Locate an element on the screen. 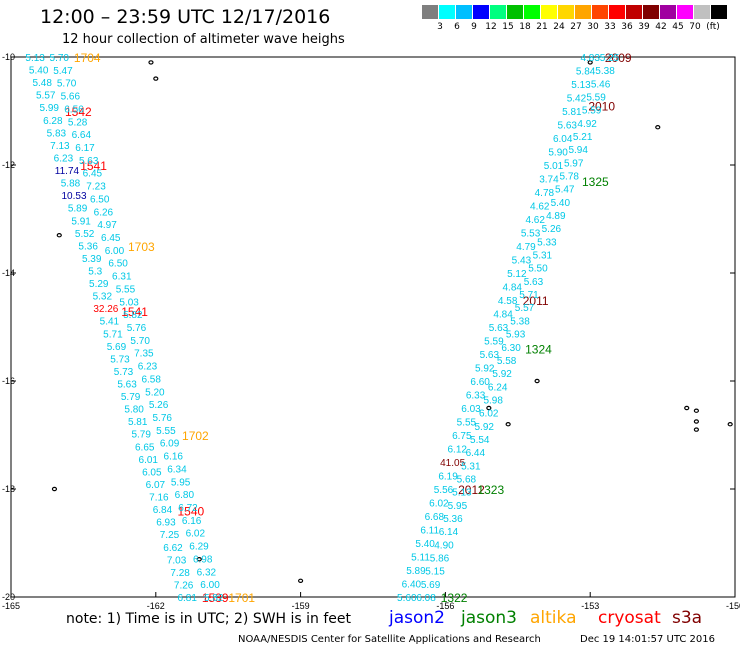 The height and width of the screenshot is (650, 740). swh-value: 6.16 is located at coordinates (174, 457).